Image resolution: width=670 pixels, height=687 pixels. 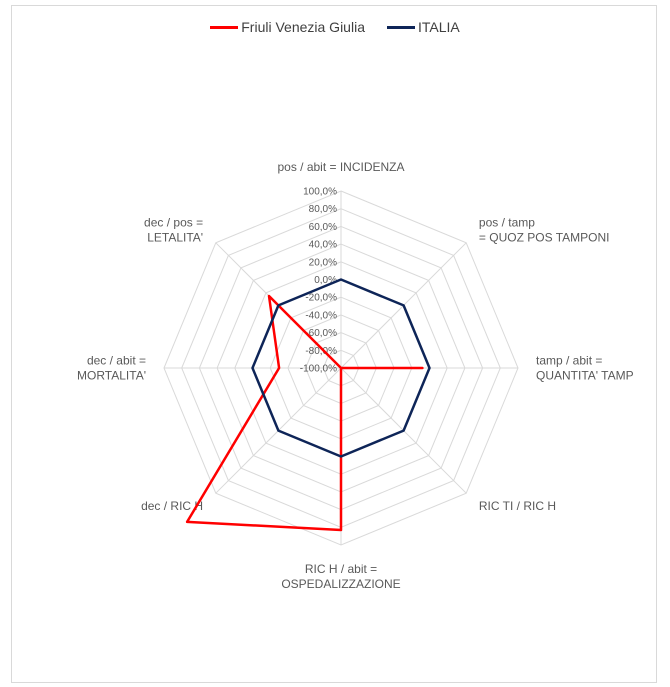 What do you see at coordinates (321, 351) in the screenshot?
I see `tick-label: -80,0%` at bounding box center [321, 351].